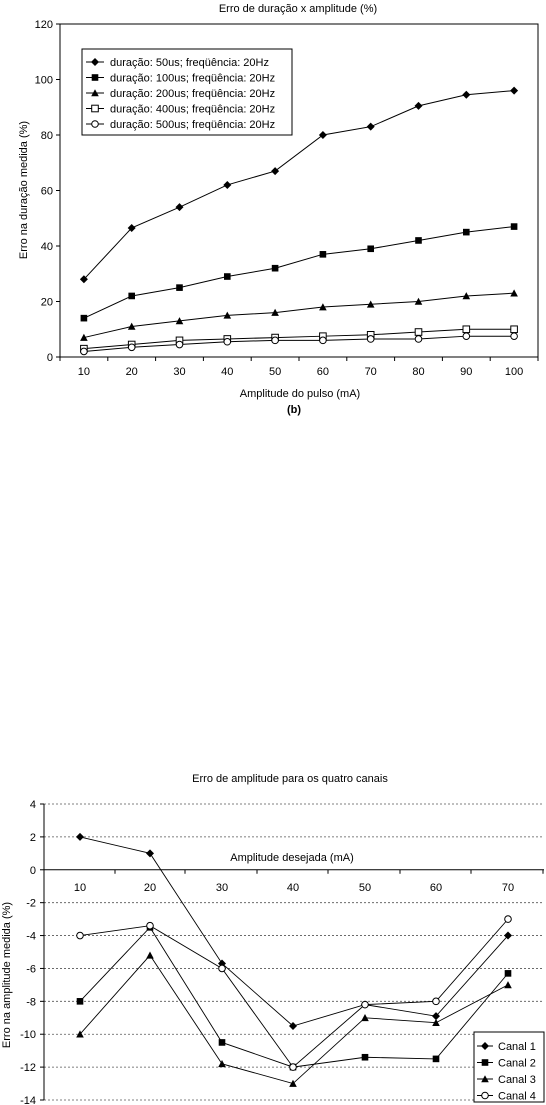  I want to click on chart2-legend: Canal 1 Canal 2 Canal 3 Canal 4, so click(509, 1067).